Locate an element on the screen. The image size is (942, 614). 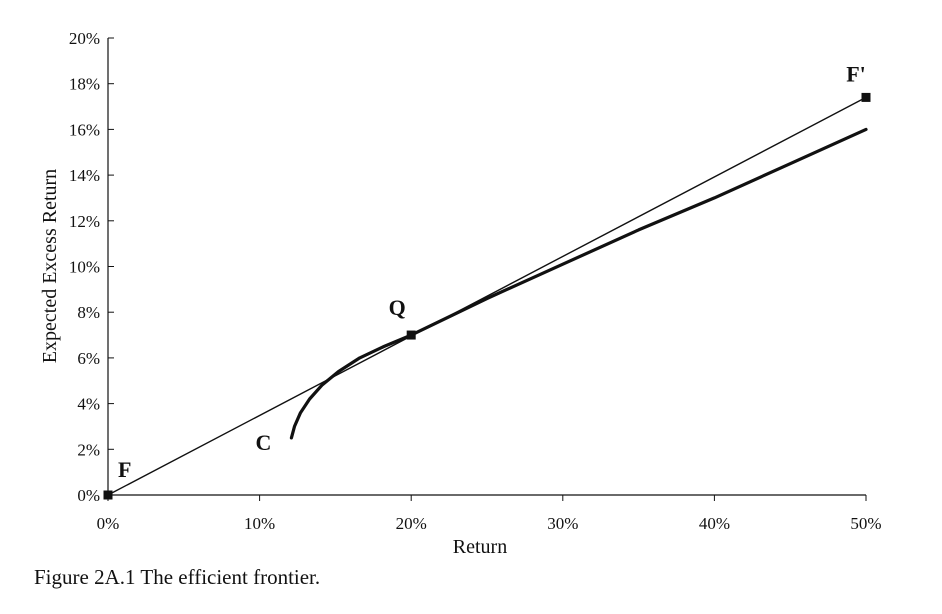
y-tick-label: 8% is located at coordinates (88, 312).